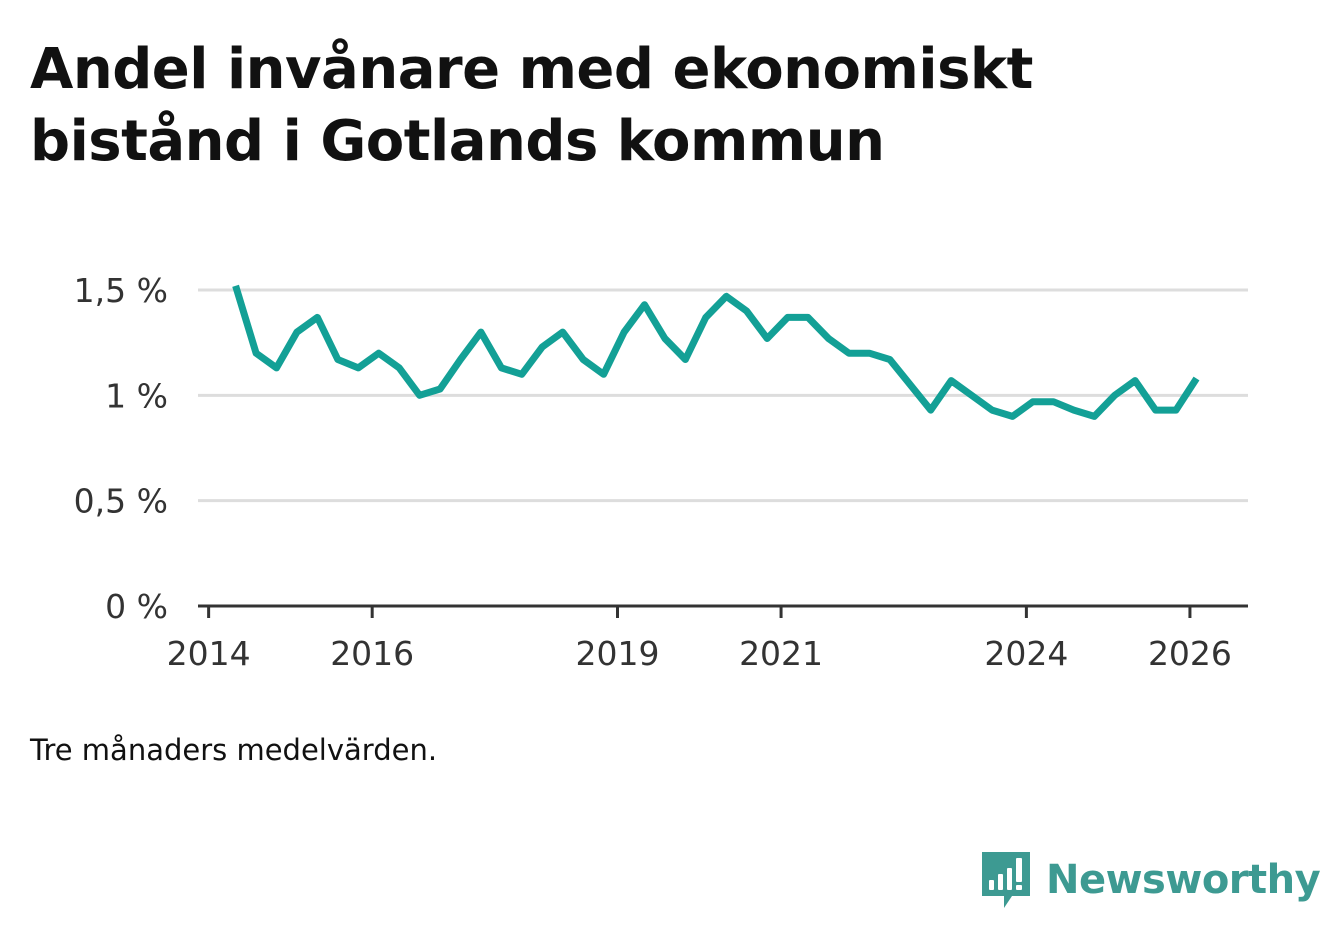 This screenshot has width=1322, height=939. I want to click on y-axis-tick-labels: 0 % 0,5 % 1 % 1,5 %, so click(121, 448).